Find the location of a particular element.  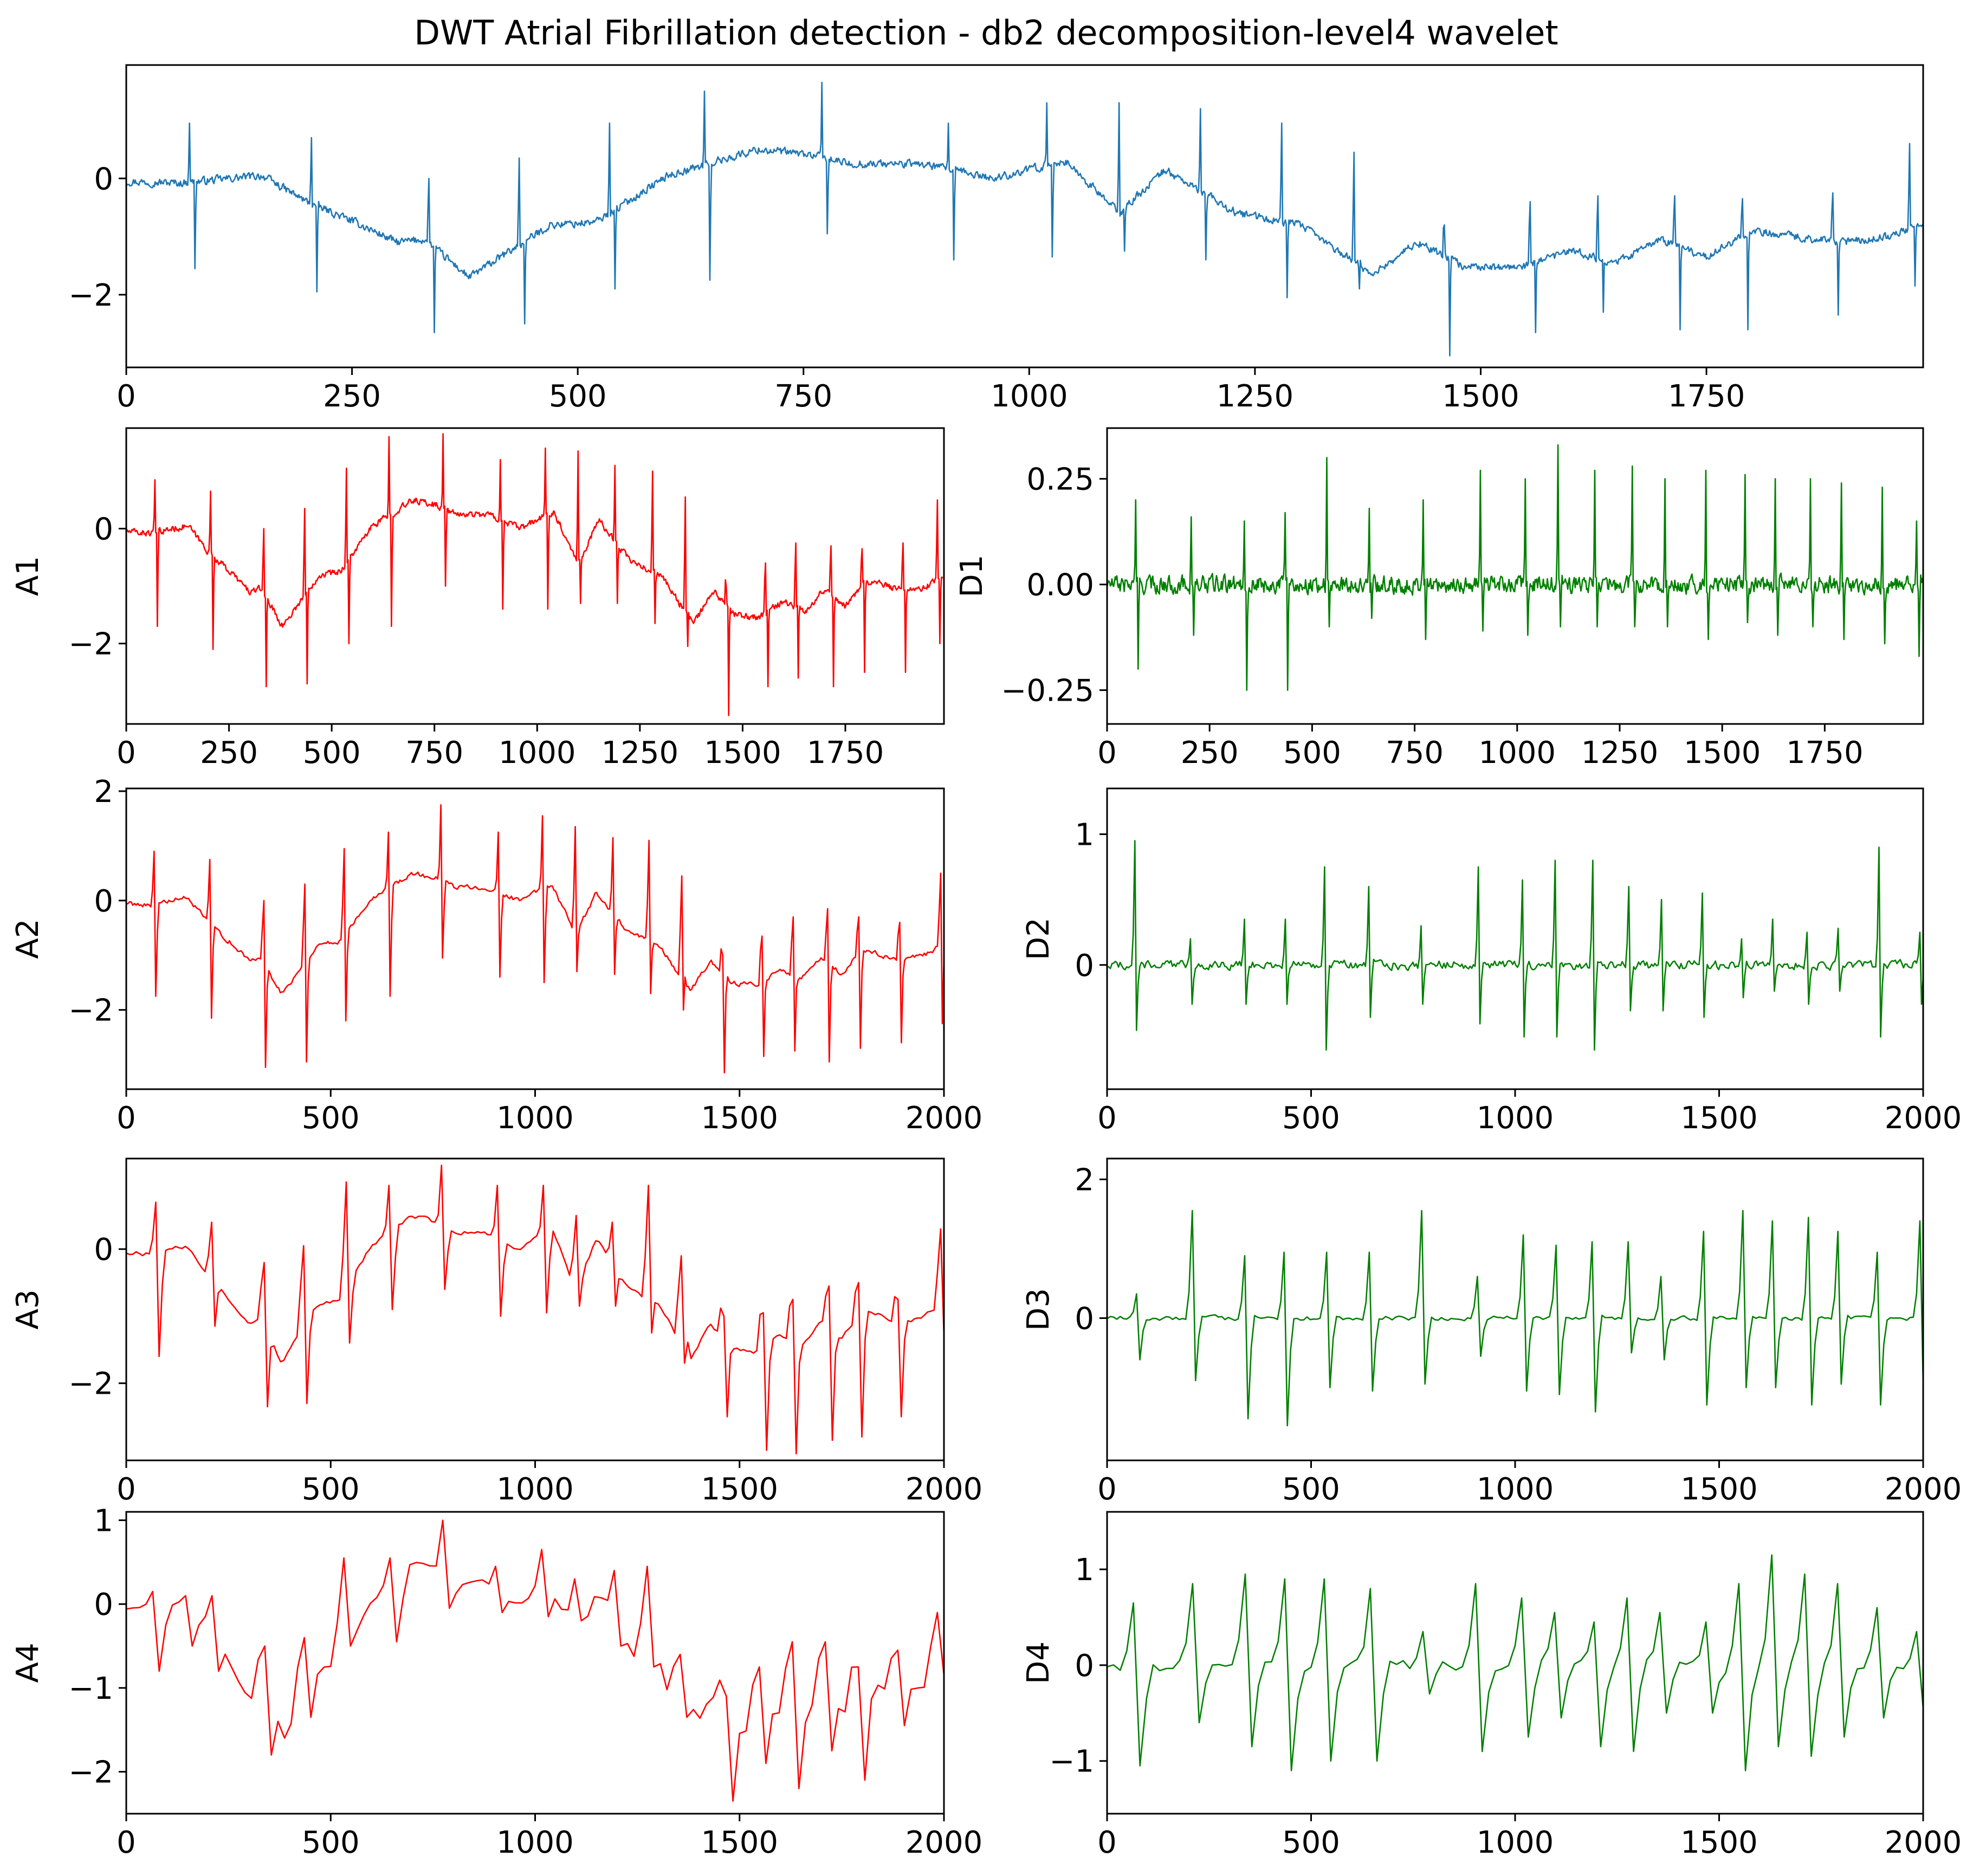

subplot-D3: 0 500 1000 1500 2000 2 0 D3 is located at coordinates (1491, 1332).